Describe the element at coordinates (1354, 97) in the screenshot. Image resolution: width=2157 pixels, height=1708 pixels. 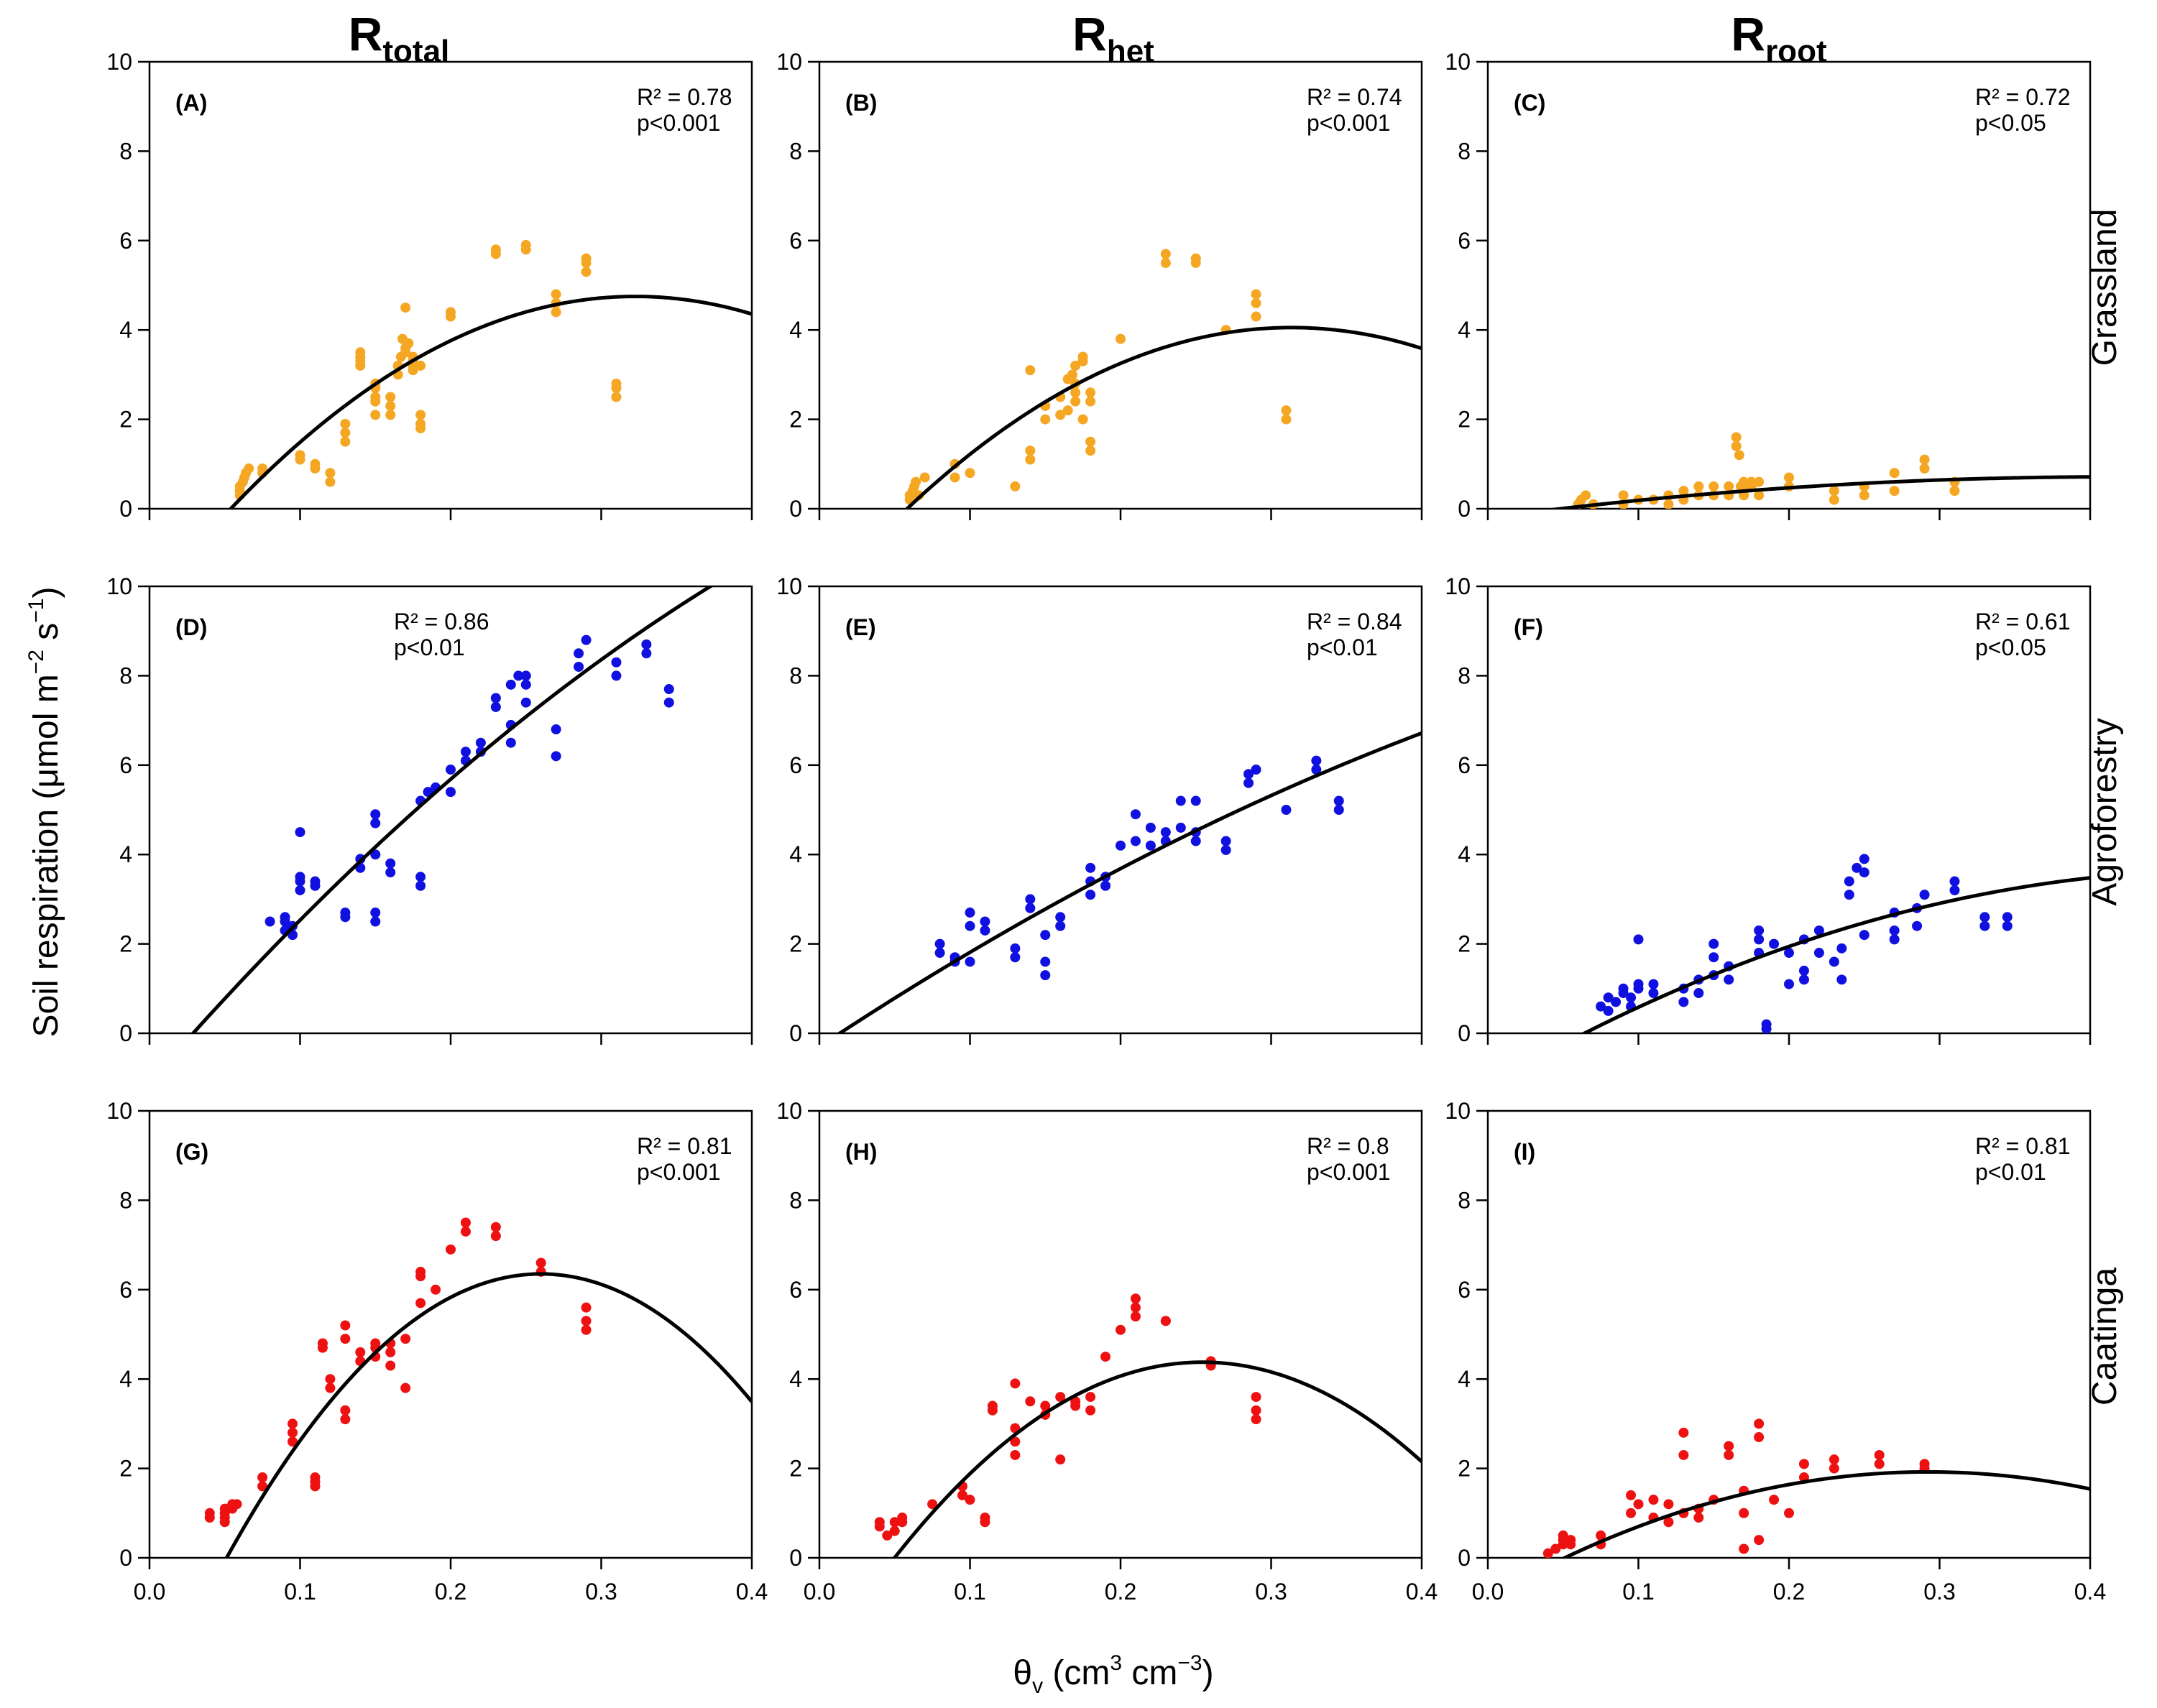
I see `r-squared-label: R² = 0.74` at that location.